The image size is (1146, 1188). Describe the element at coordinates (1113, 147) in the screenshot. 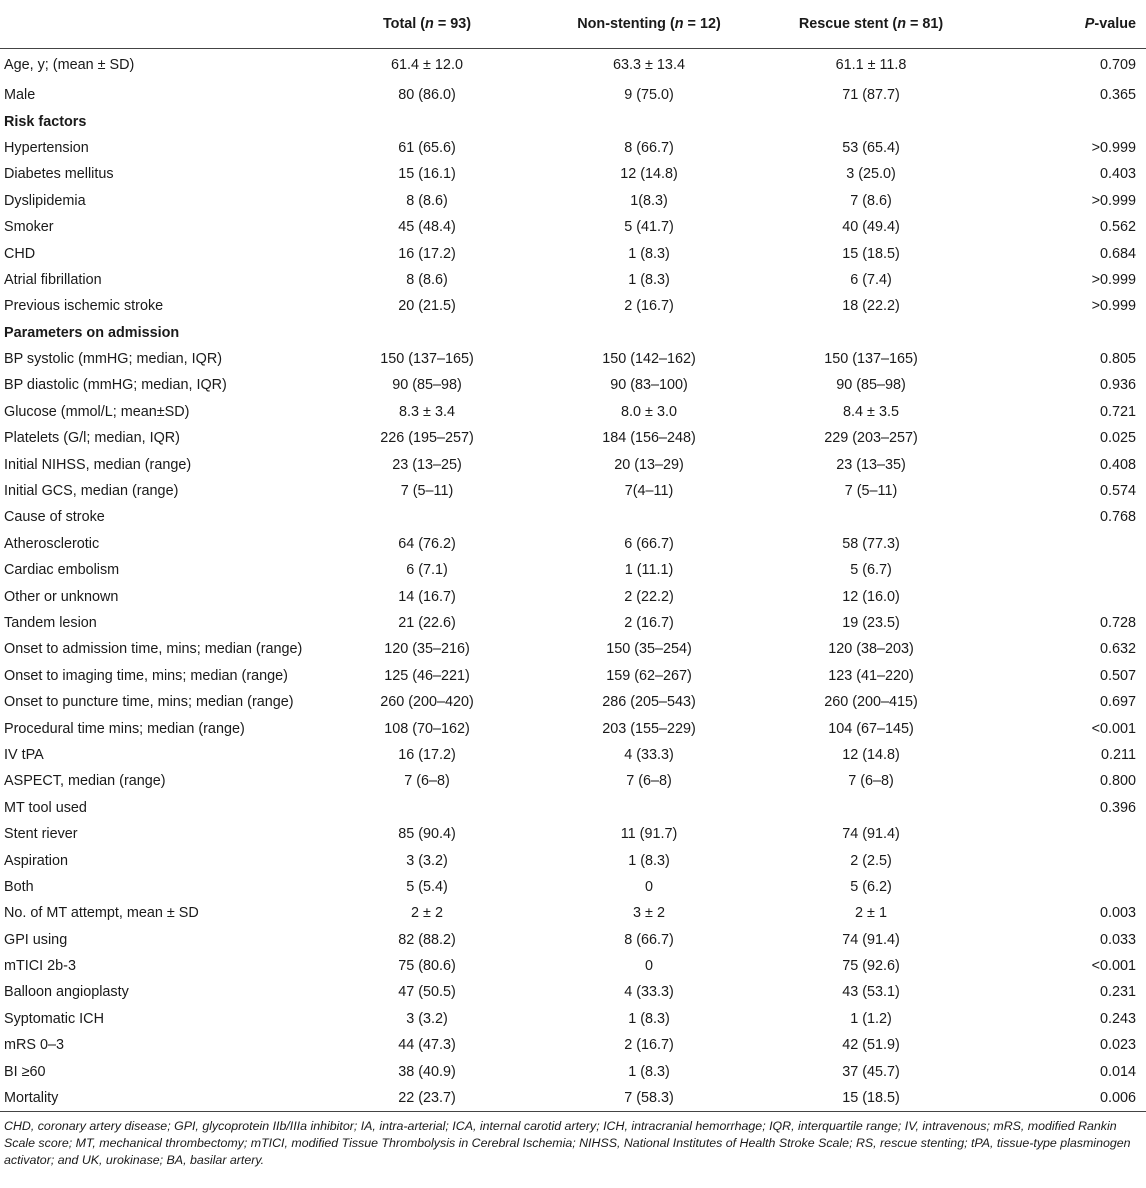

I see `cell-p-value: >0.999` at that location.